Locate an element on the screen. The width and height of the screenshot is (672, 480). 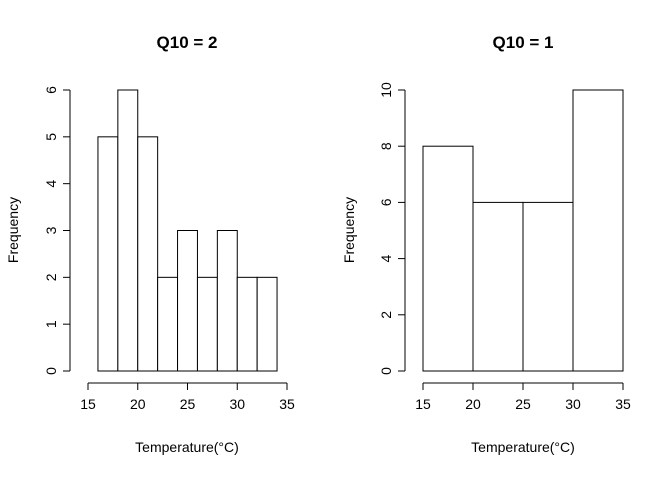
chart-title: Q10 = 2 is located at coordinates (187, 42).